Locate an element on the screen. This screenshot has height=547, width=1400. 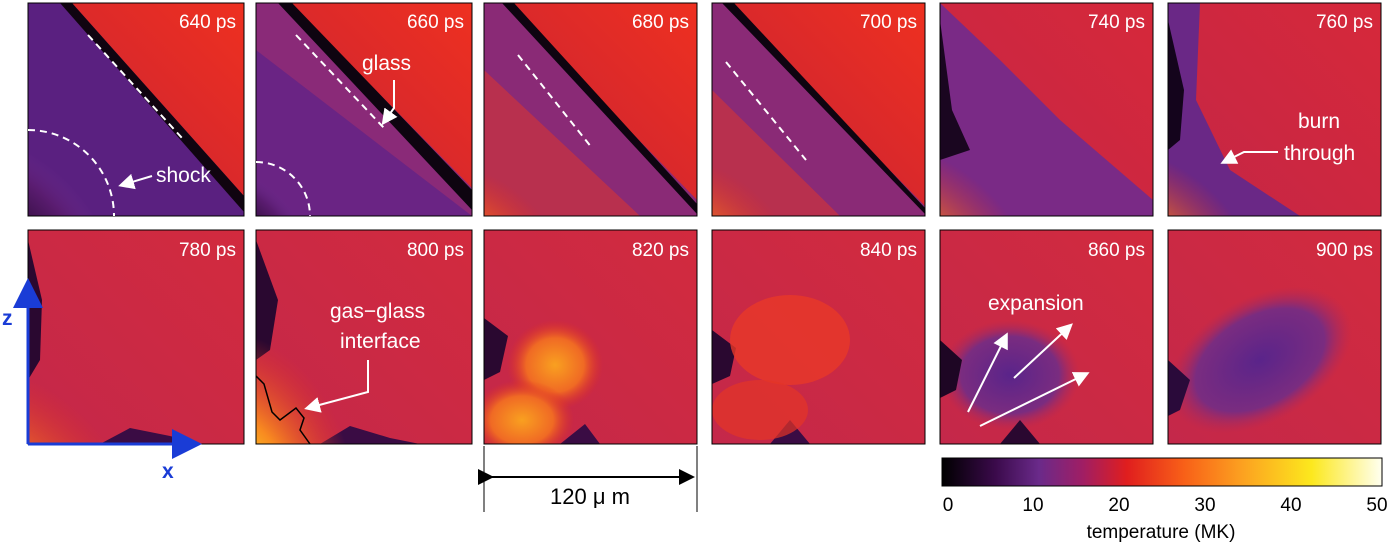
z-axis-label: z is located at coordinates (7, 318).